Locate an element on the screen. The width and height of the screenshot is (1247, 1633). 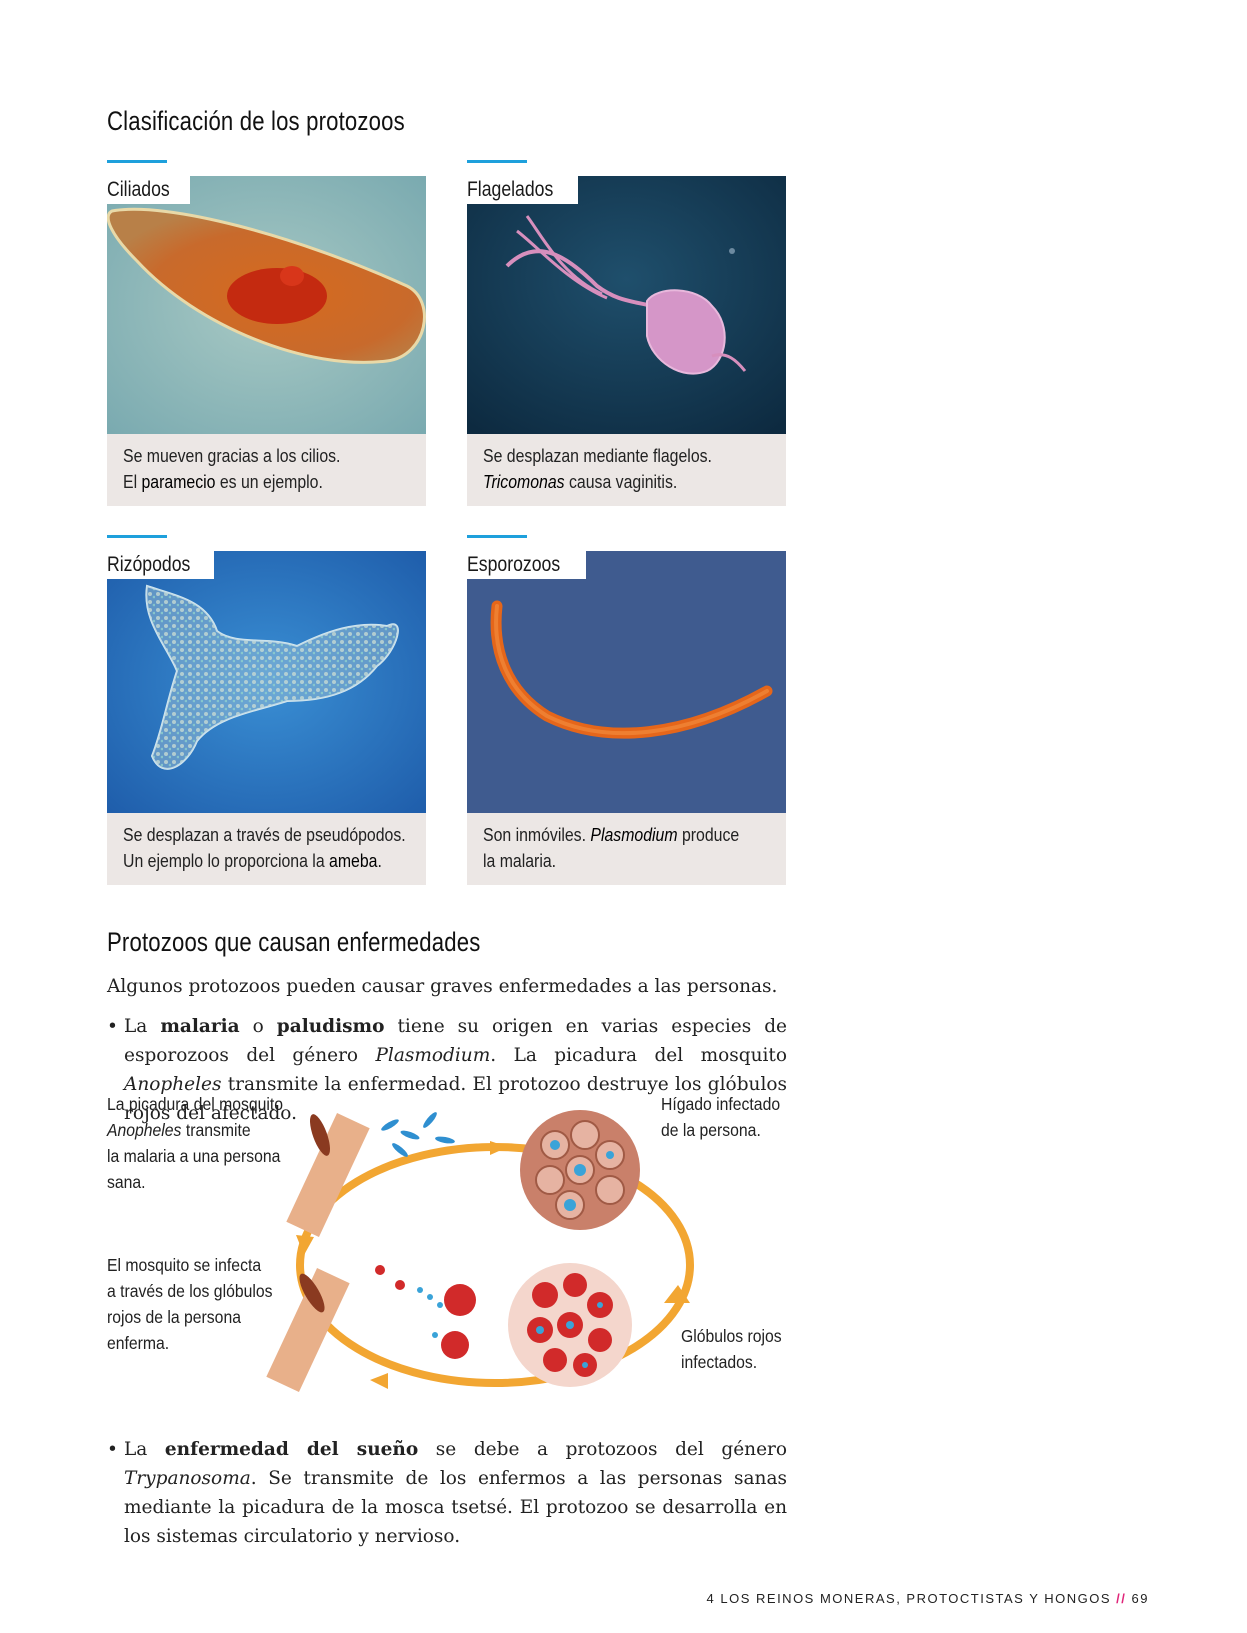
card-title-tag: Rizópodos is located at coordinates (161, 565).